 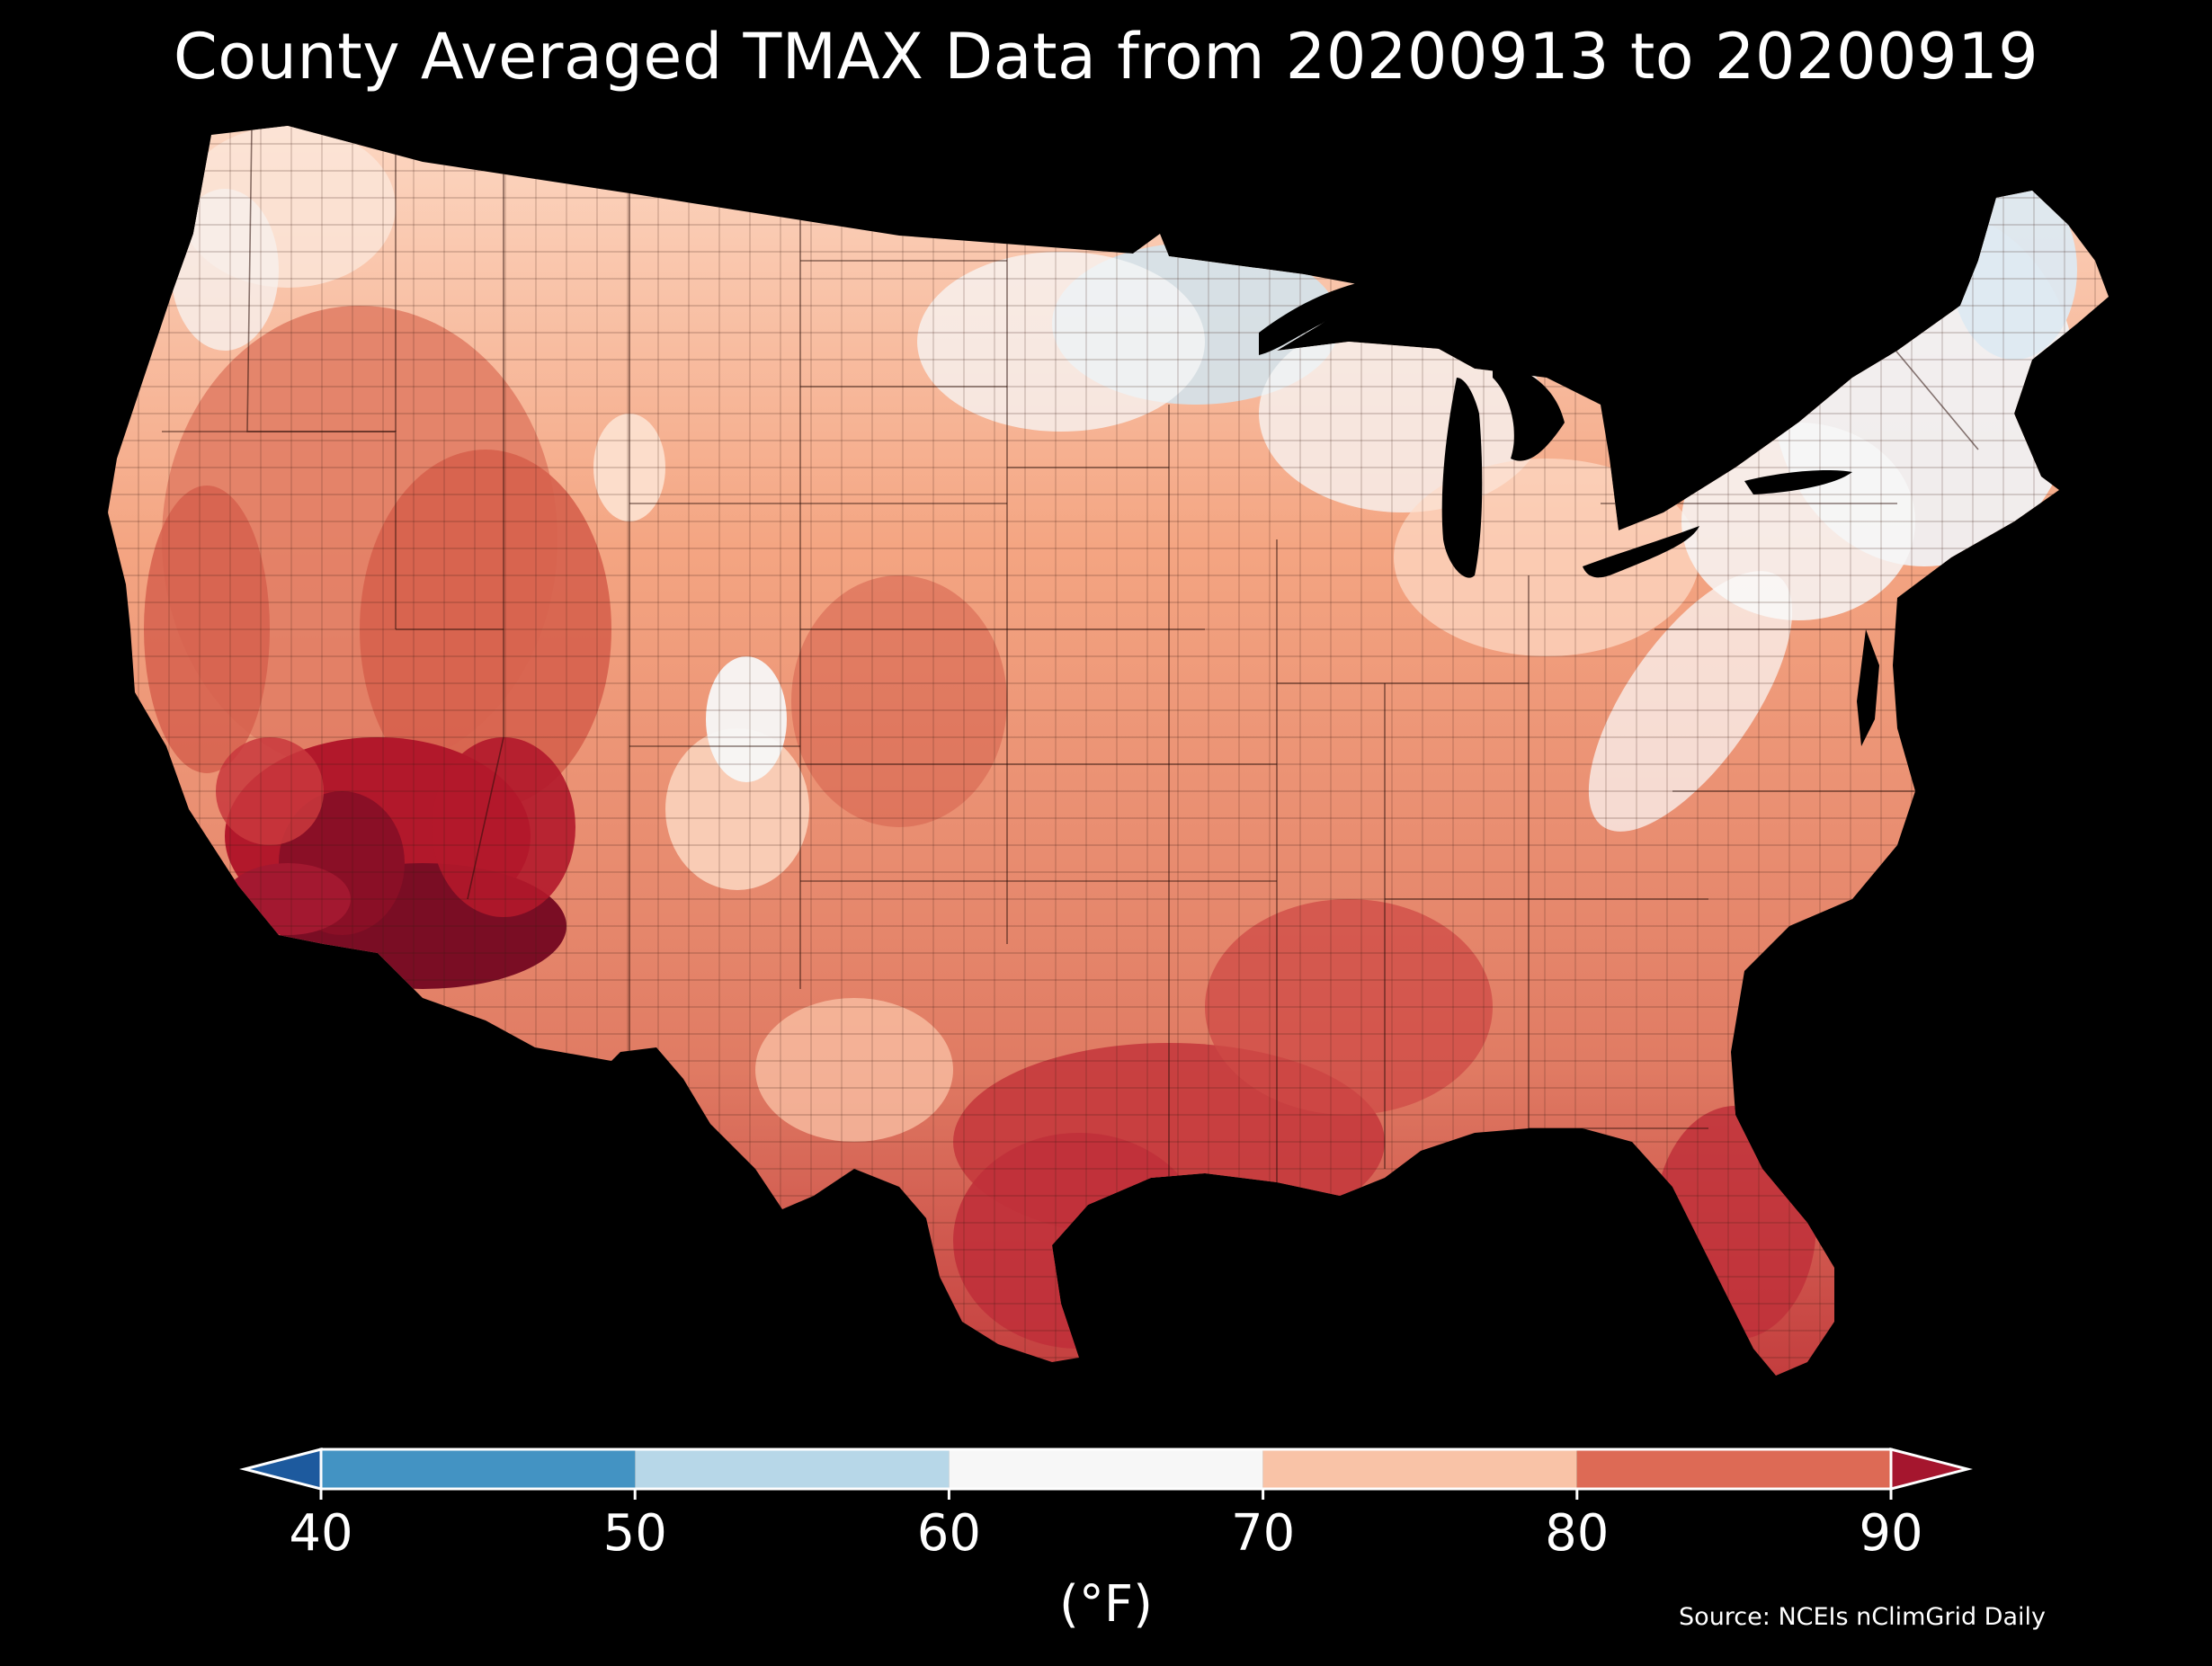 What do you see at coordinates (1931, 1470) in the screenshot?
I see `colorbar-over-arrow` at bounding box center [1931, 1470].